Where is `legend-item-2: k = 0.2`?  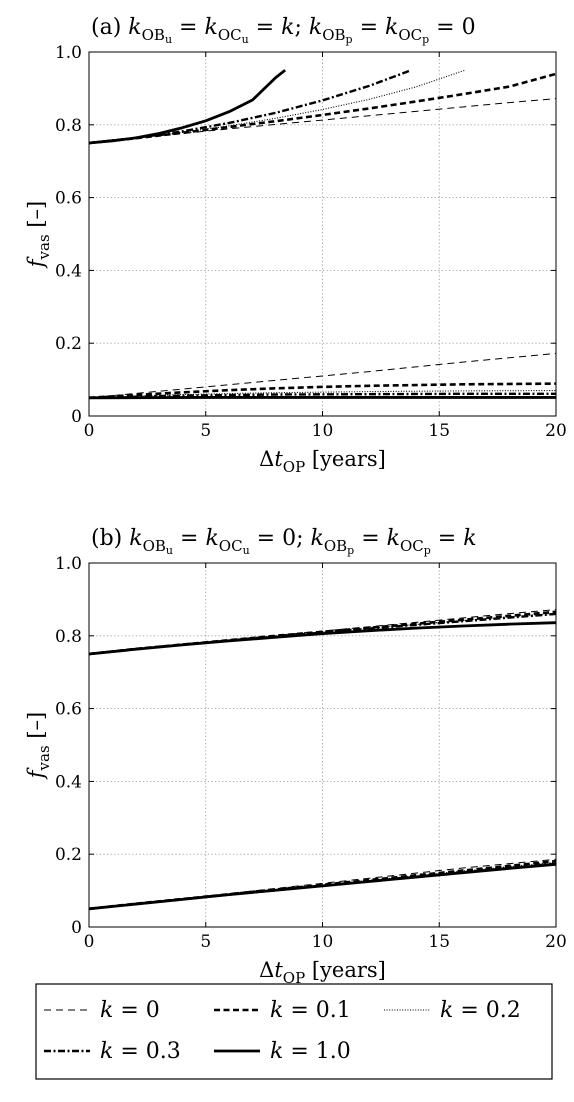
legend-item-2: k = 0.2 is located at coordinates (452, 1010).